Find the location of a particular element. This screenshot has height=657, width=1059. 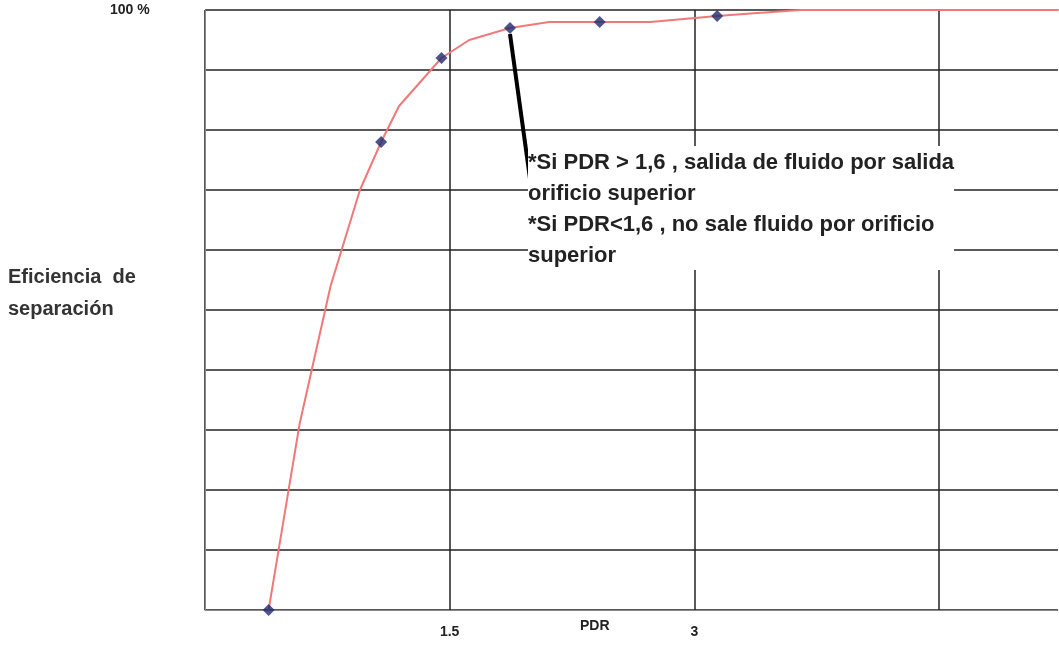

text: 100 % is located at coordinates (130, 9).